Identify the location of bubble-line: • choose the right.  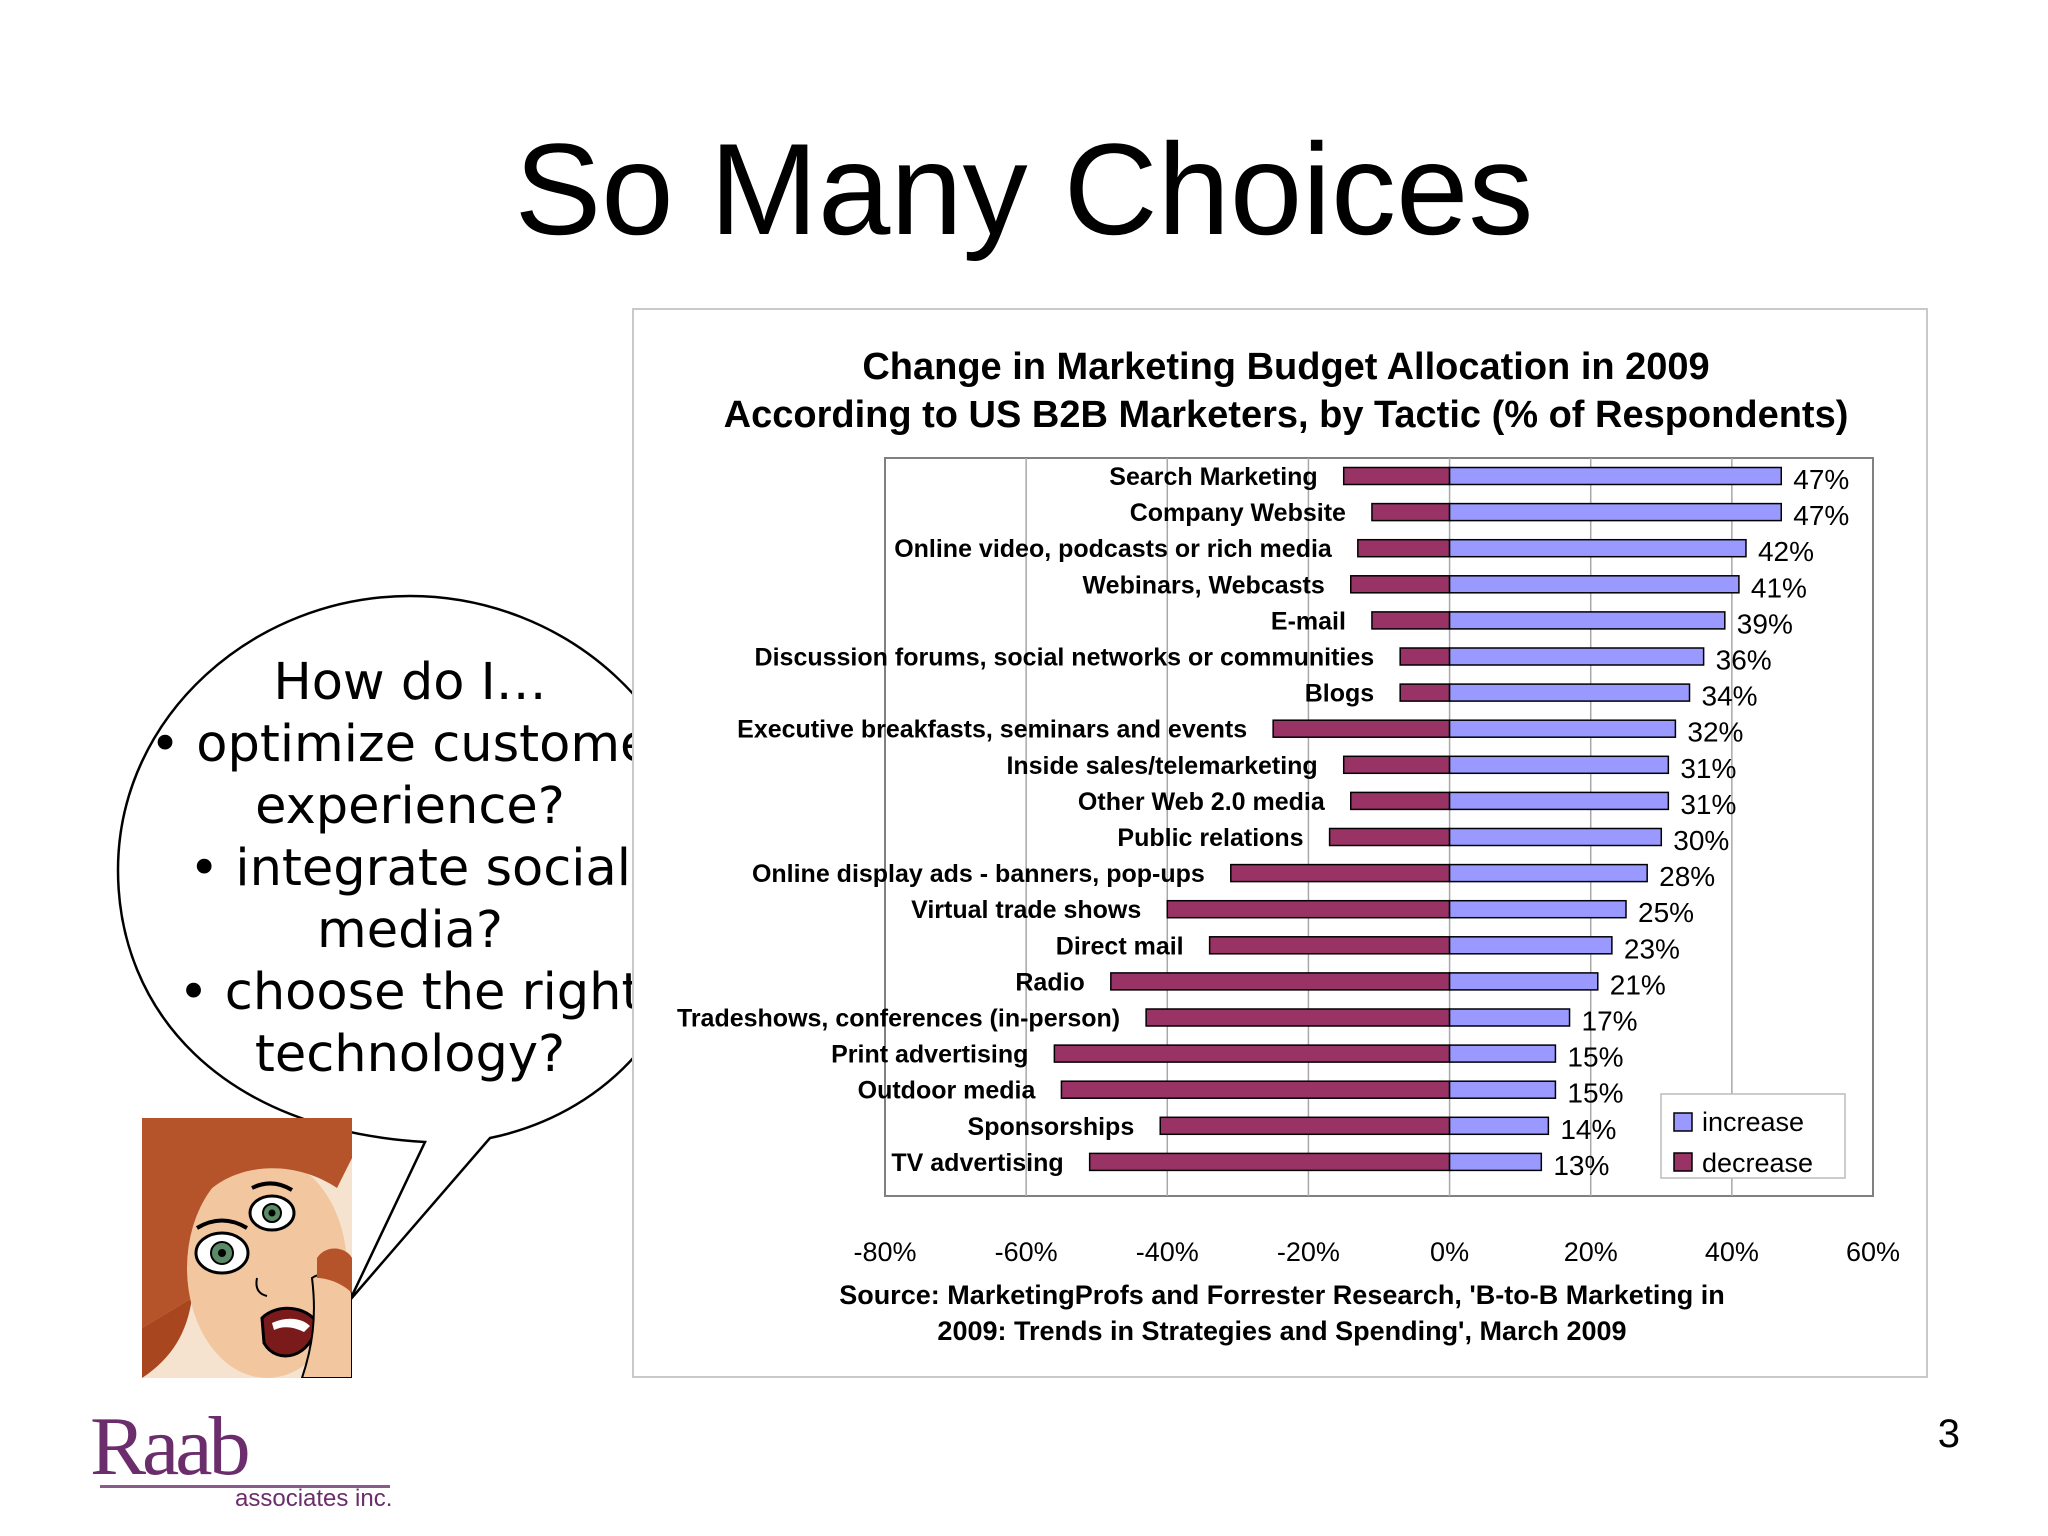
(410, 992).